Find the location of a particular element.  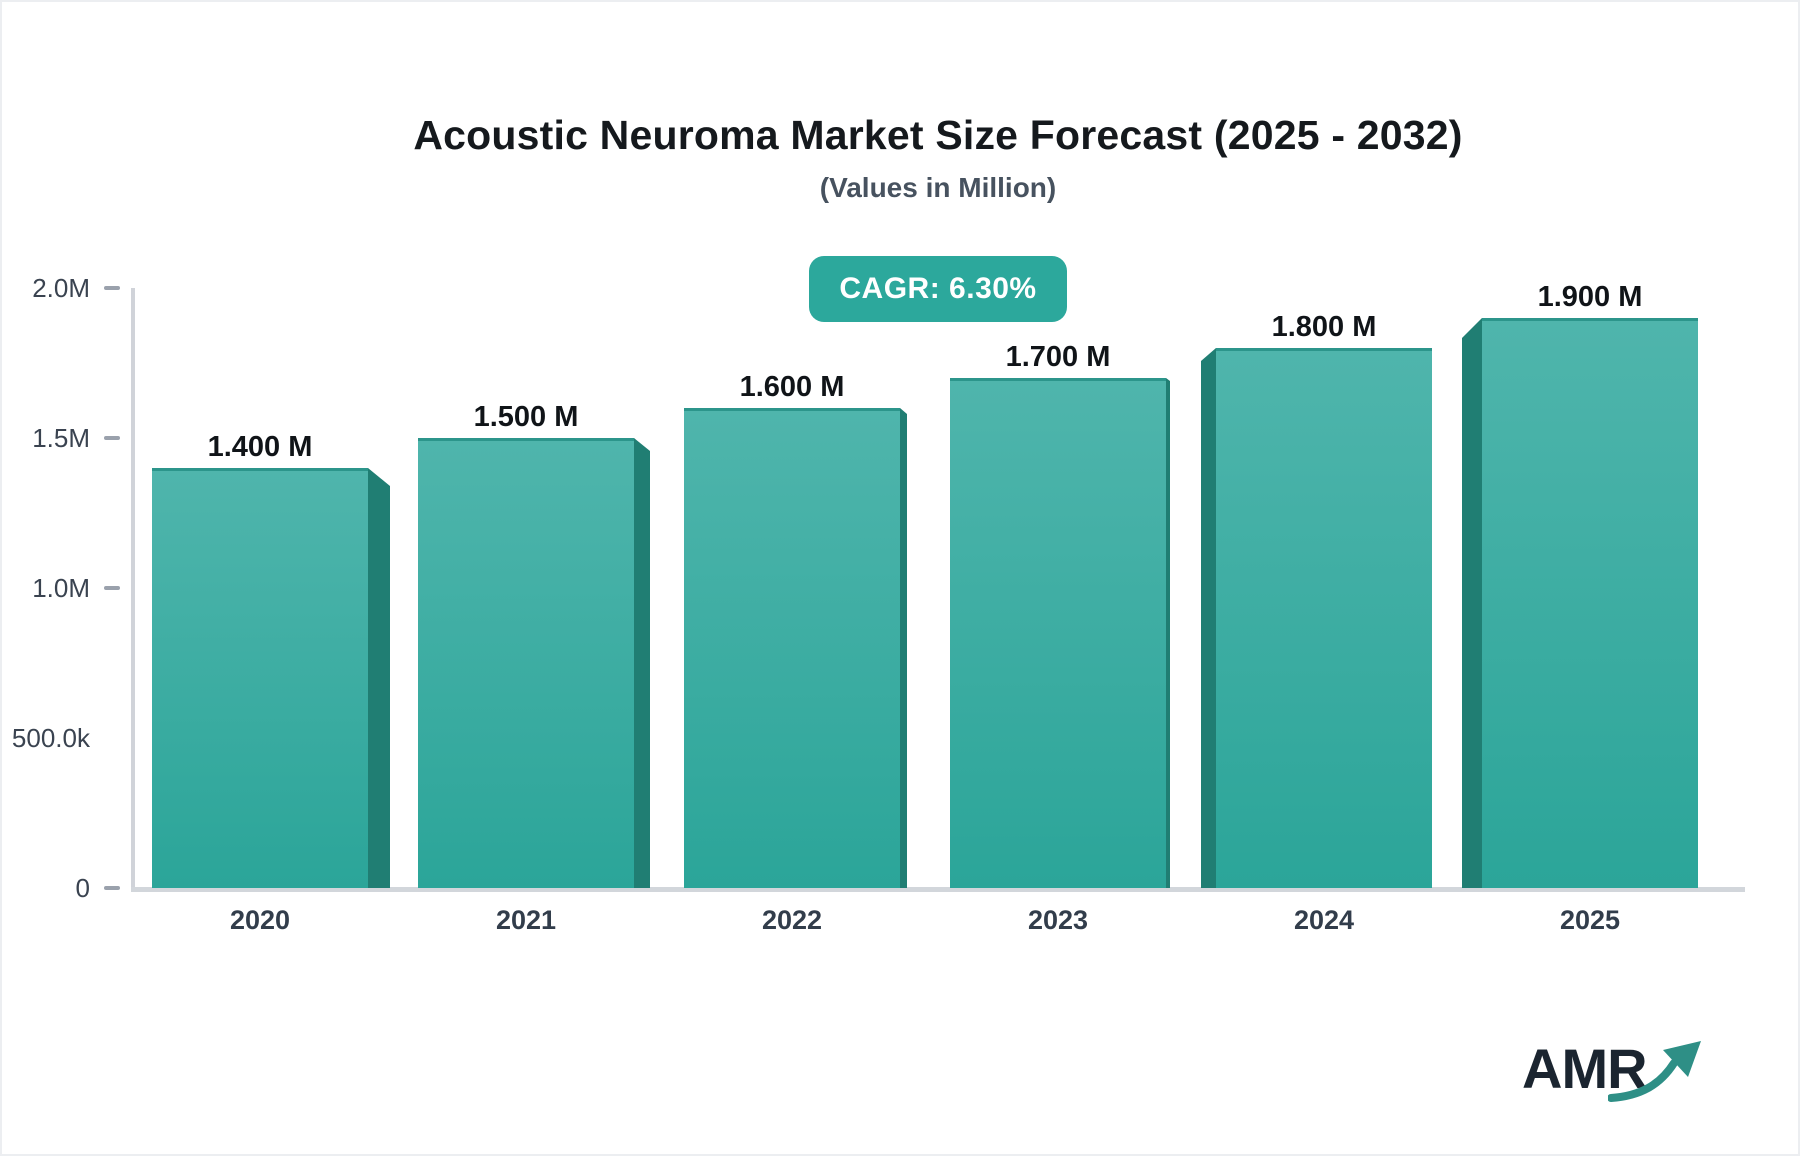

y-axis-line is located at coordinates (133, 588).